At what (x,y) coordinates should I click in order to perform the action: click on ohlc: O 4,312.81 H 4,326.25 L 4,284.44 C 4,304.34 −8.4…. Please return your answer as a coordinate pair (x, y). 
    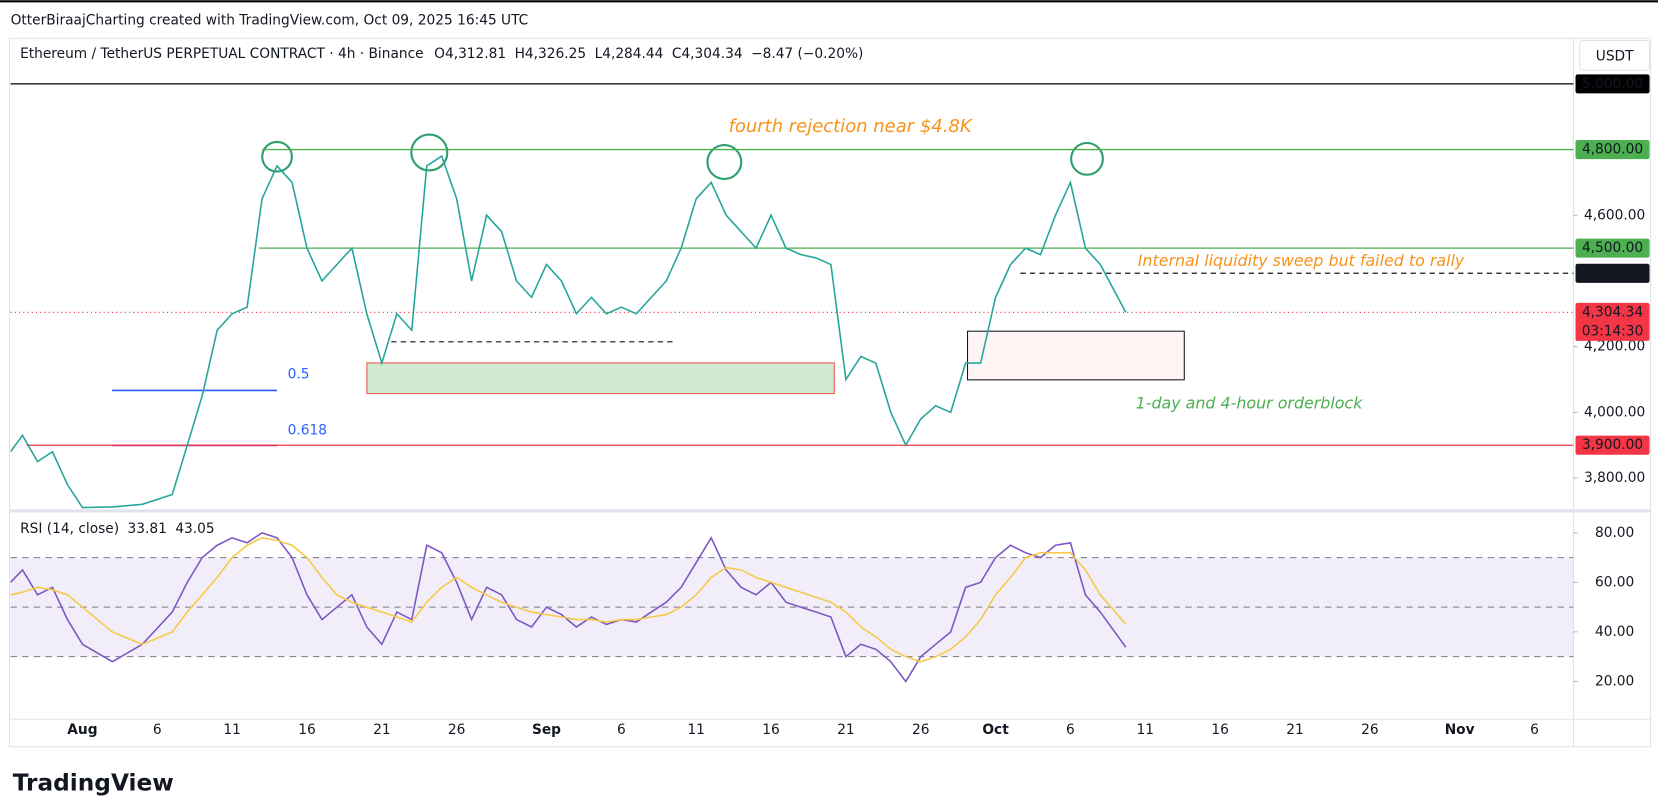
    Looking at the image, I should click on (648, 54).